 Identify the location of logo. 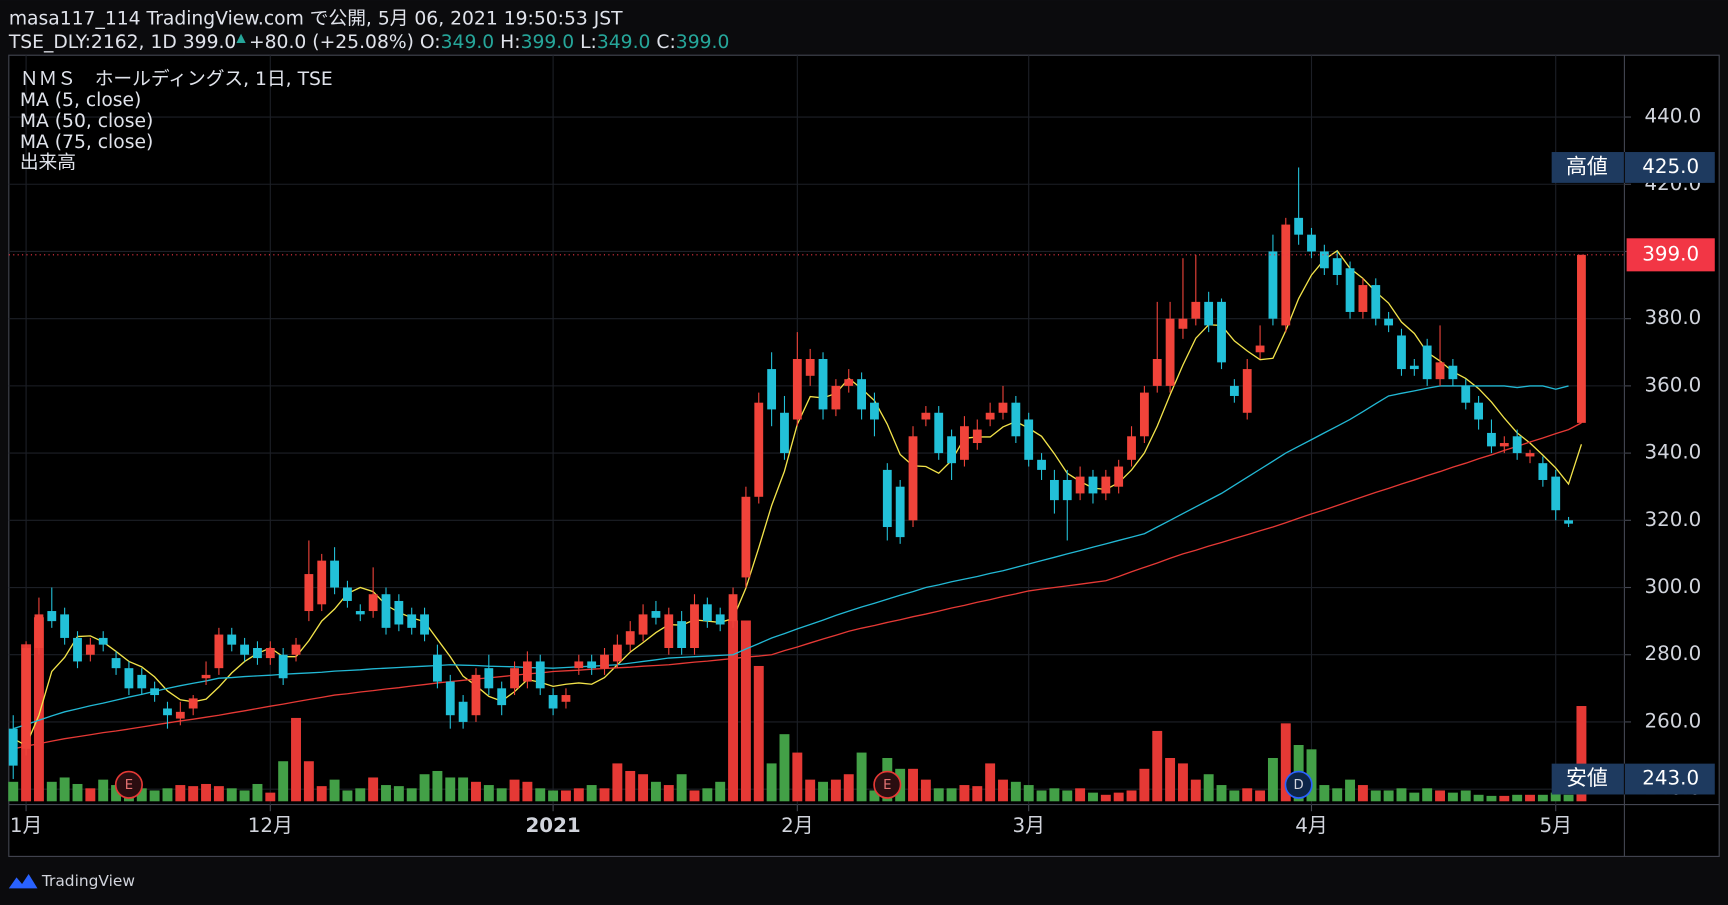
(23, 881).